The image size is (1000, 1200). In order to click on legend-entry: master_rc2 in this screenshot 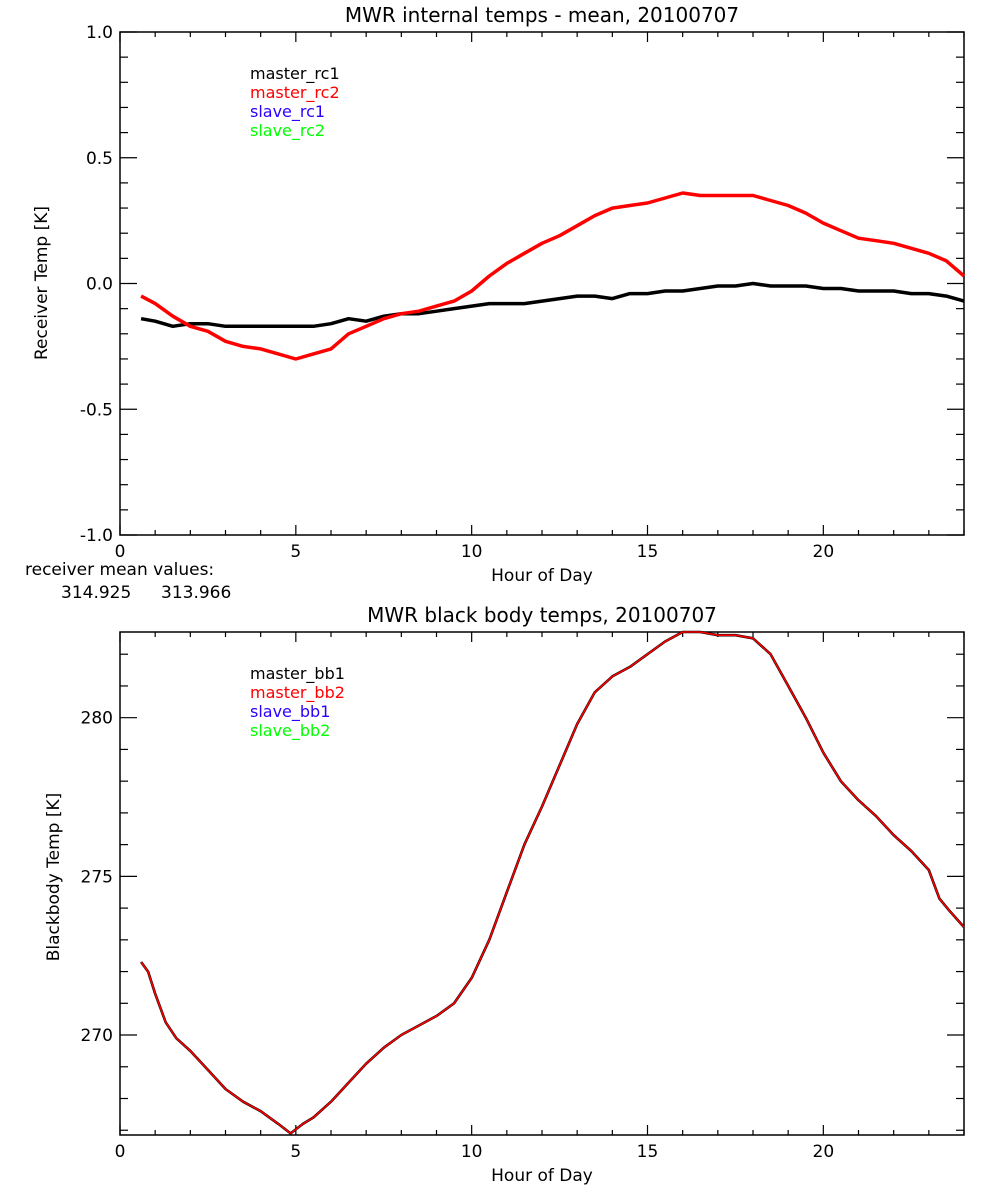, I will do `click(295, 93)`.